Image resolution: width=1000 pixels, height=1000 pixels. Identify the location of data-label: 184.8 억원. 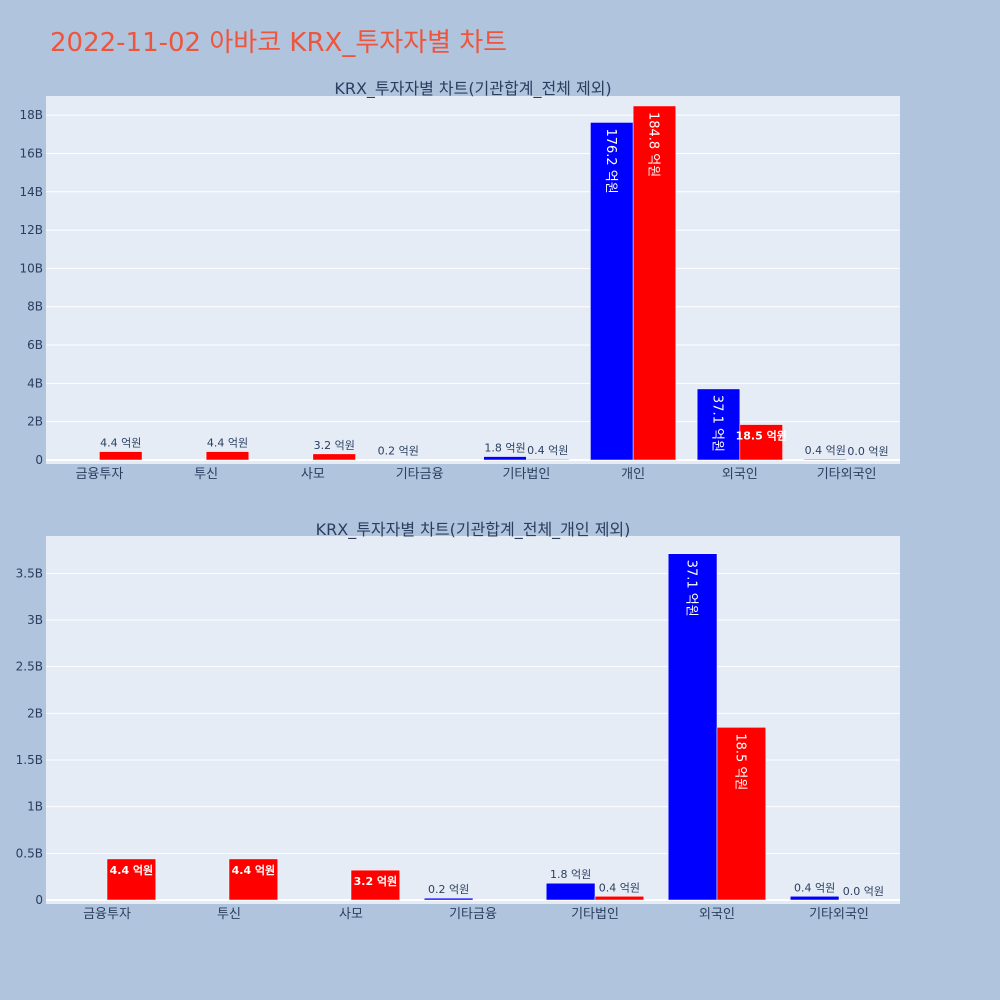
(652, 144).